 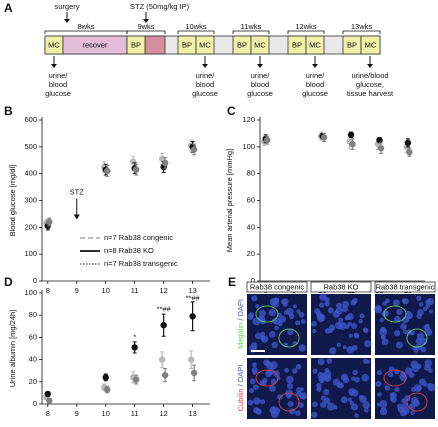 I want to click on annotation: **##, so click(x=164, y=309).